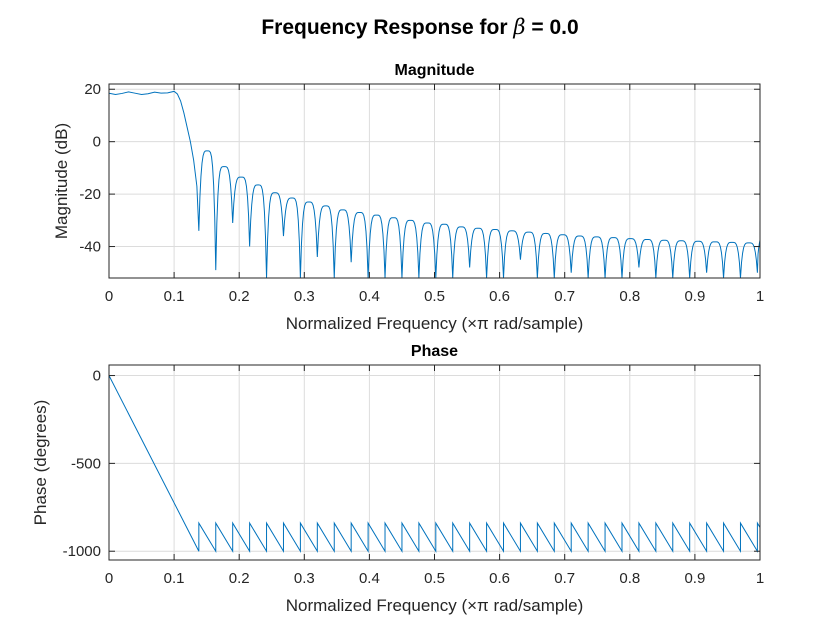 This screenshot has height=630, width=840. What do you see at coordinates (92, 89) in the screenshot?
I see `magnitude-y-tick-label: 20` at bounding box center [92, 89].